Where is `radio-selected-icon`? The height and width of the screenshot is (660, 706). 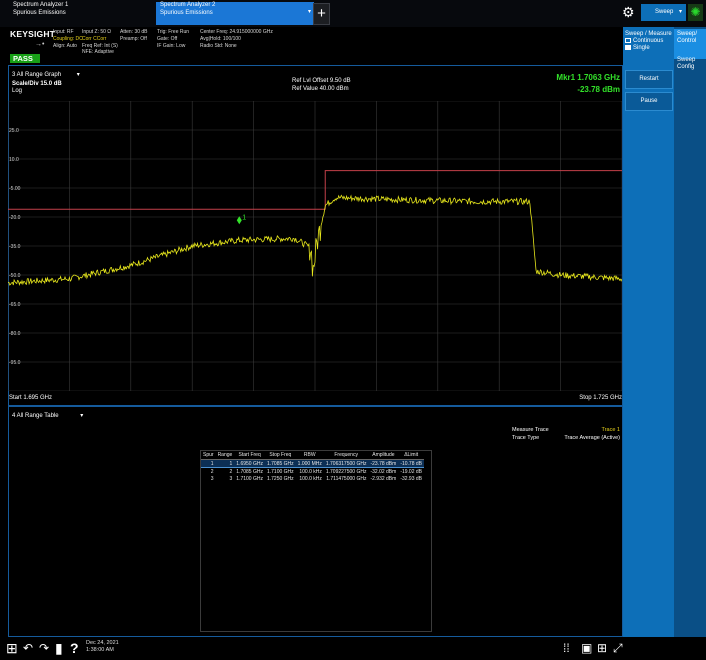
radio-selected-icon is located at coordinates (628, 47).